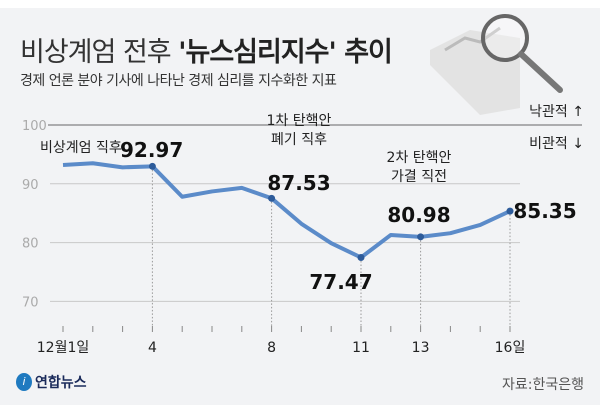 The image size is (600, 405). What do you see at coordinates (34, 126) in the screenshot?
I see `y-tick-label: 100` at bounding box center [34, 126].